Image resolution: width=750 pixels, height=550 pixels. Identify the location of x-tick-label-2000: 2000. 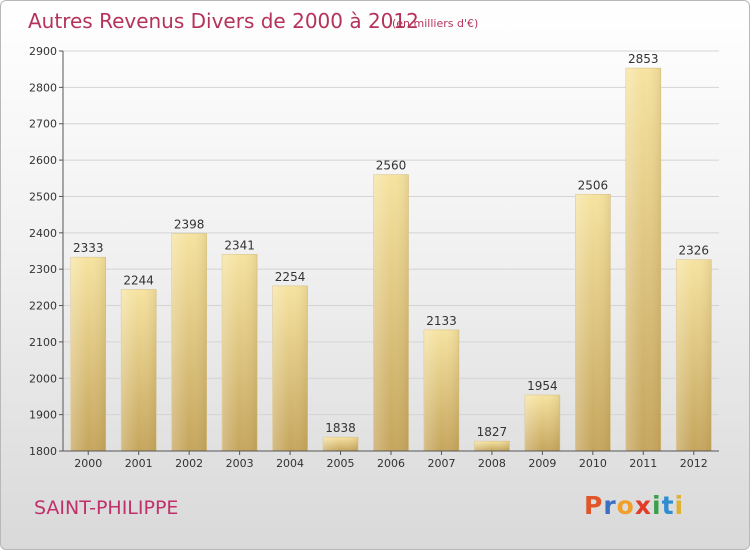
(88, 463).